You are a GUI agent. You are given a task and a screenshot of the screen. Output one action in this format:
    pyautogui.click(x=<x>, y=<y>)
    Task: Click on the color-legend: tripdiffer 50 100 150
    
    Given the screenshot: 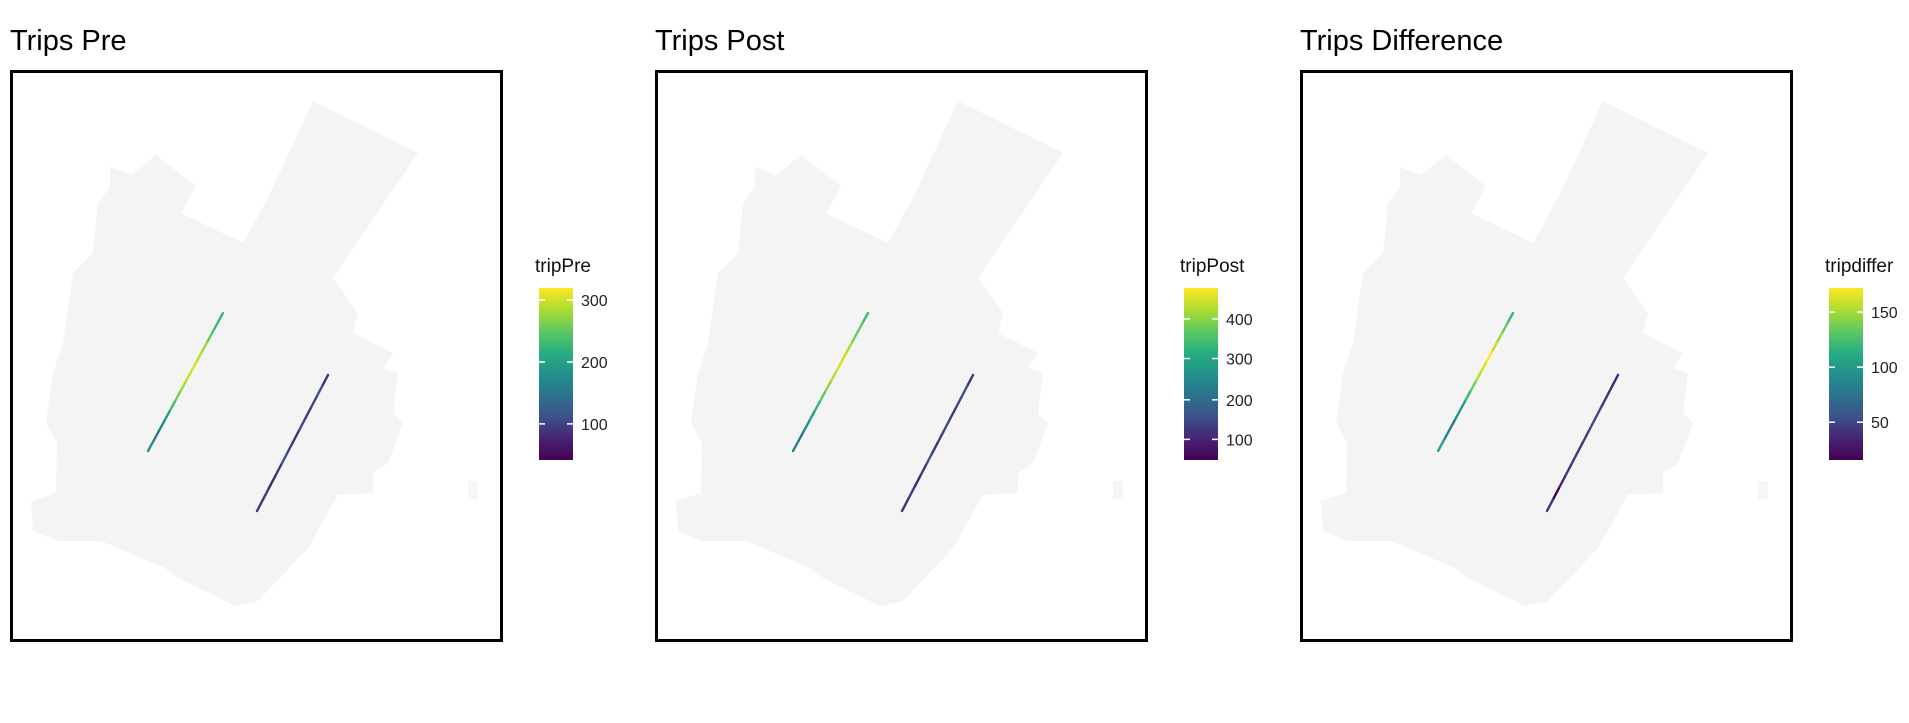 What is the action you would take?
    pyautogui.click(x=1867, y=366)
    